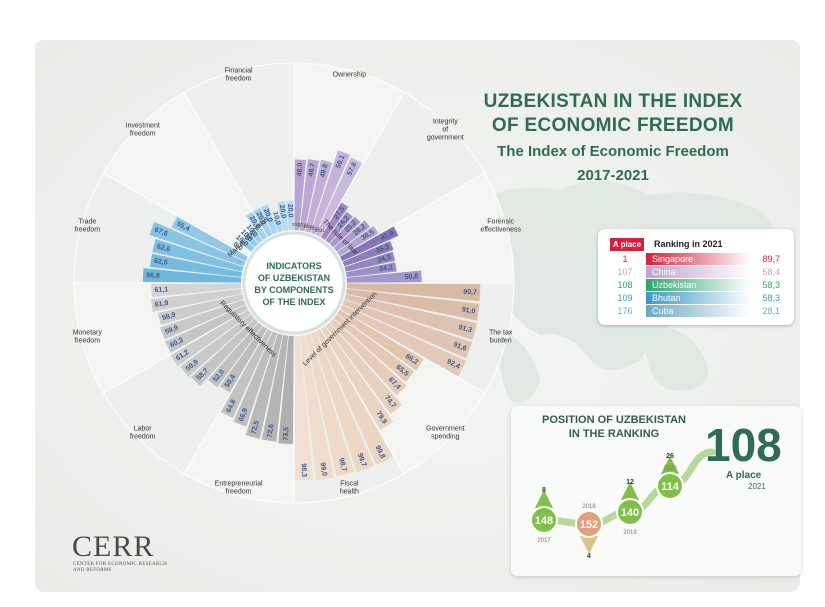 The image size is (825, 607). I want to click on data-label: 34,2, so click(386, 268).